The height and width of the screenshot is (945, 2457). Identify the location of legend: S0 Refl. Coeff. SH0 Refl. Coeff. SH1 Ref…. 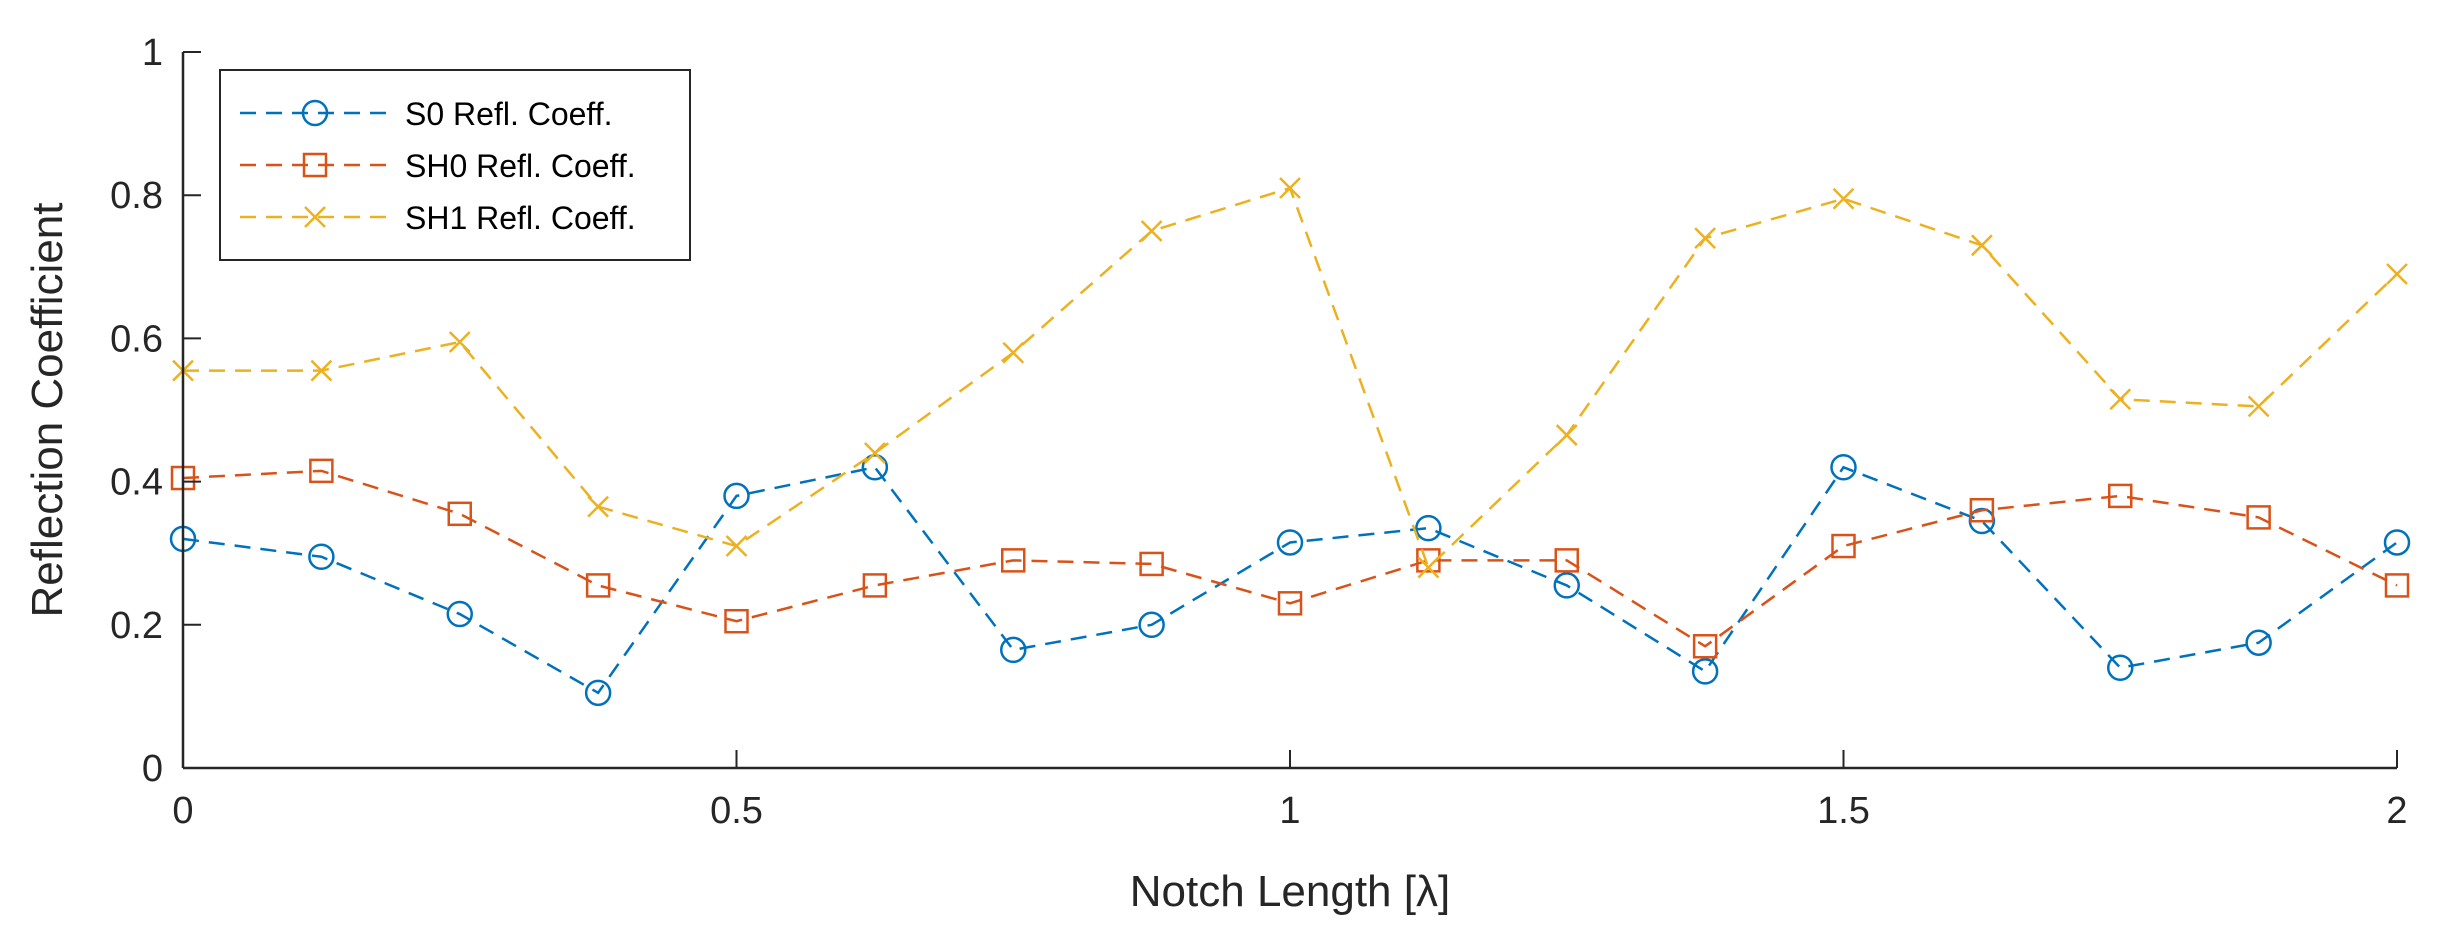
(455, 165).